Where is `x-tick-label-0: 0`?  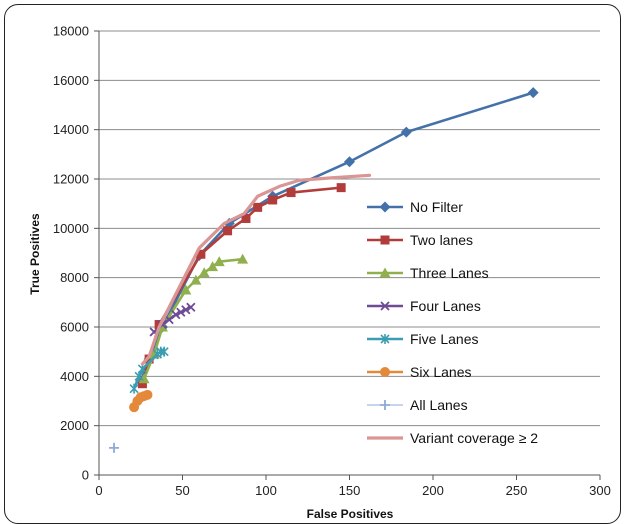
x-tick-label-0: 0 is located at coordinates (98, 490).